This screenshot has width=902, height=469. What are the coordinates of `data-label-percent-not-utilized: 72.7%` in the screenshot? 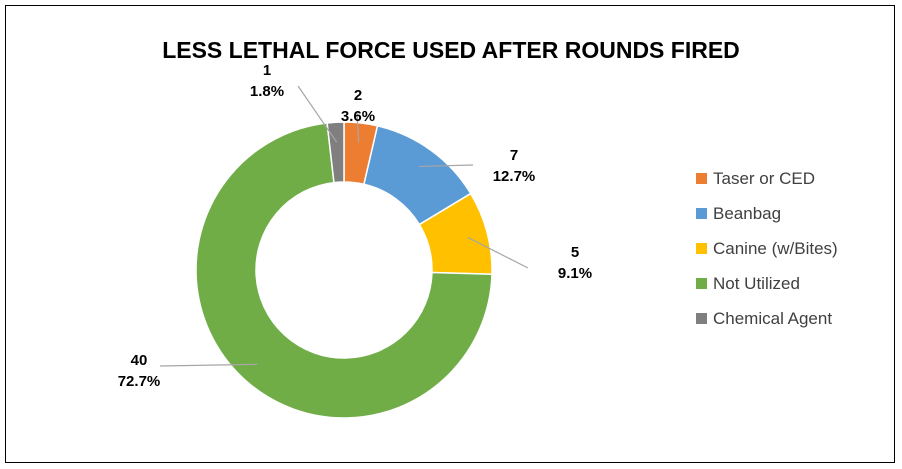 It's located at (139, 381).